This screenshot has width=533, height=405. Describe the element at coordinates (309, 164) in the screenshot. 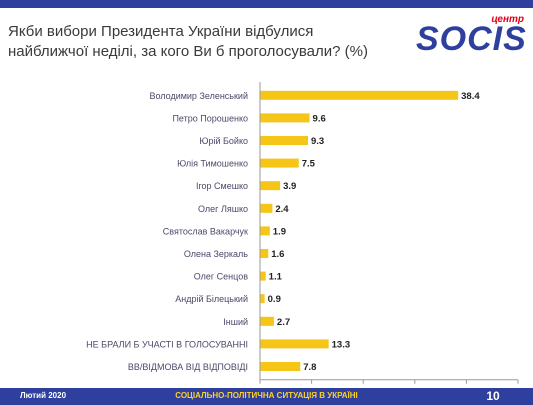

I see `data-label: 7.5` at that location.